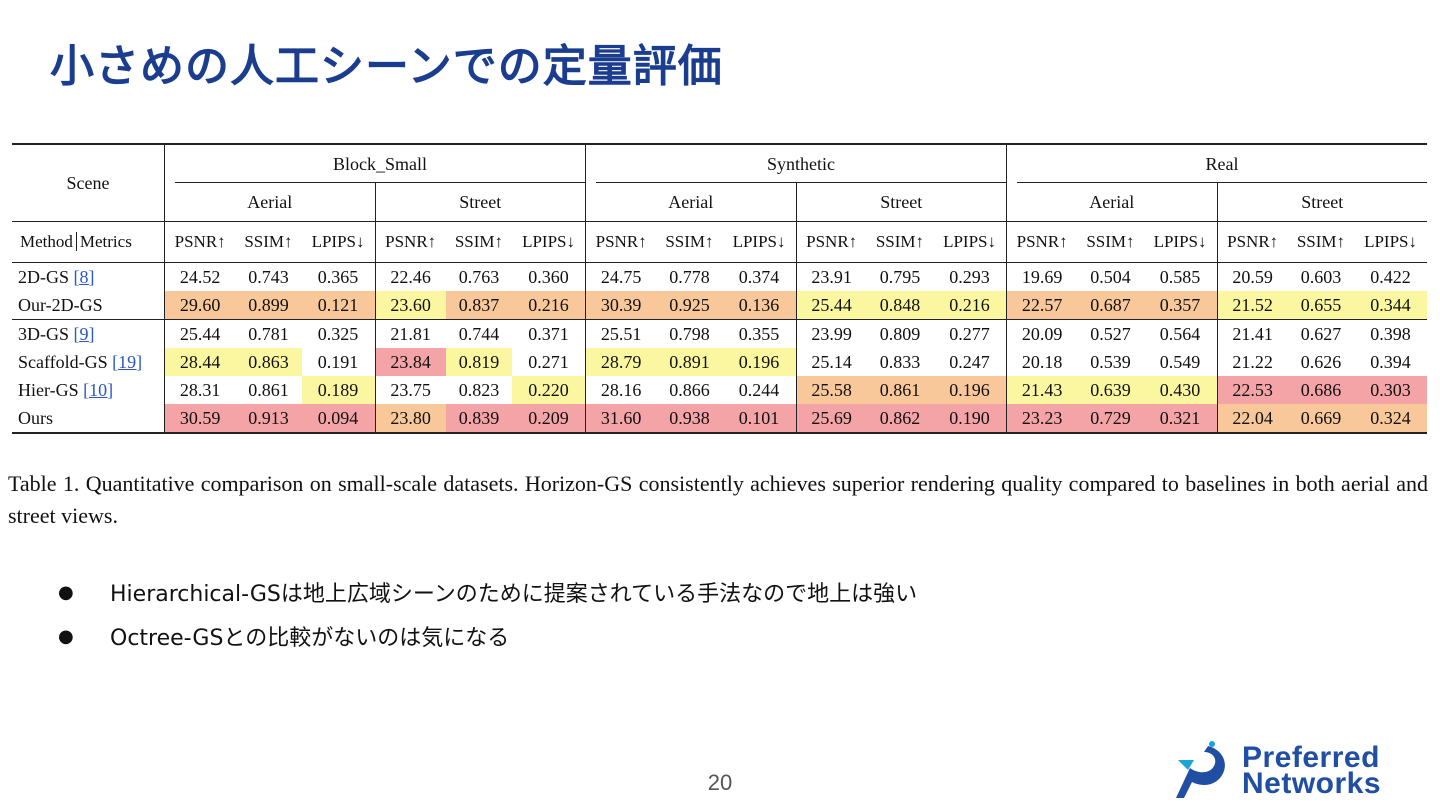 The image size is (1440, 810). What do you see at coordinates (831, 276) in the screenshot?
I see `value-cell: 23.91` at bounding box center [831, 276].